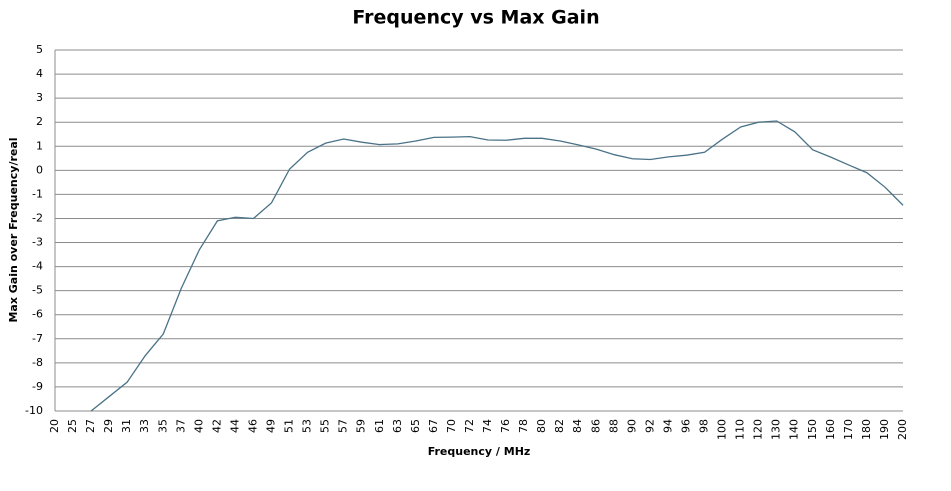 This screenshot has height=491, width=951. I want to click on y-tick-label: -1, so click(37, 193).